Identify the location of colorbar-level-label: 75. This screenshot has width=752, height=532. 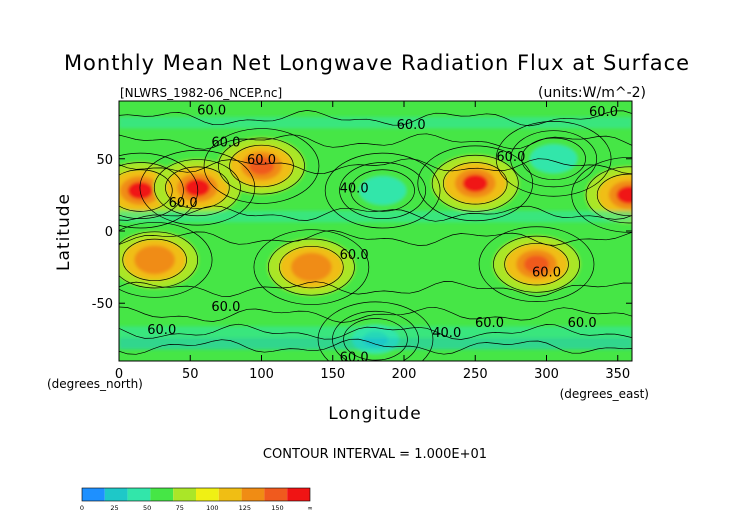
(180, 508).